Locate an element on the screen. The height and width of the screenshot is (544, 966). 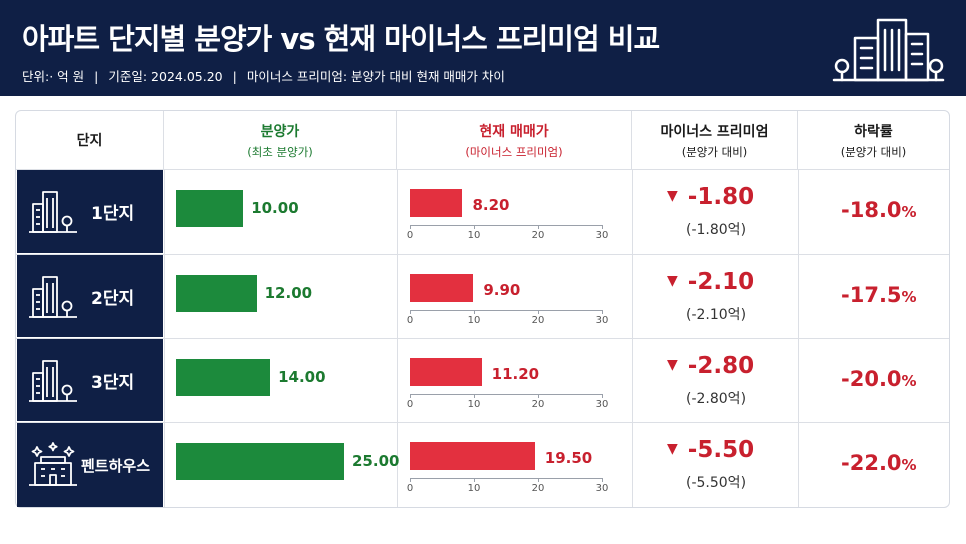
penthouse-icon is located at coordinates (53, 467).